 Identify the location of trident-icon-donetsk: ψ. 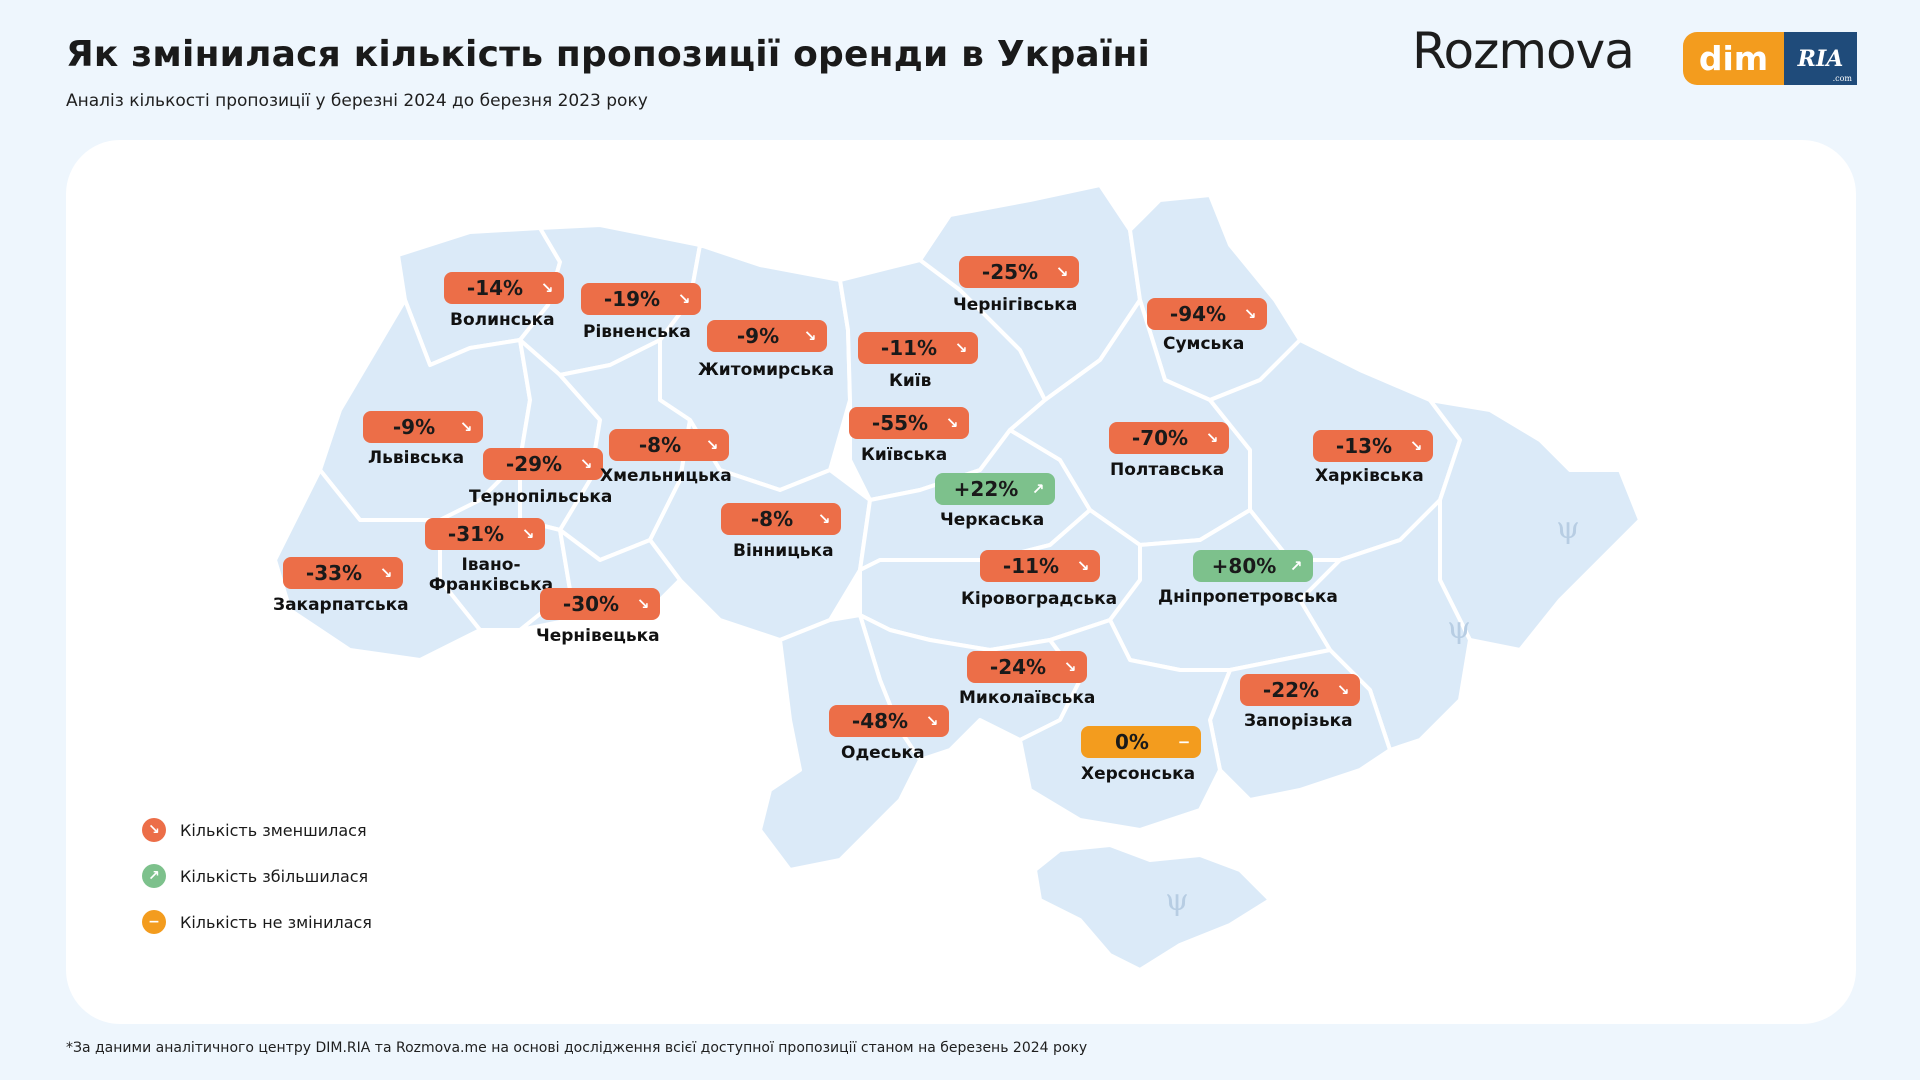
(1459, 628).